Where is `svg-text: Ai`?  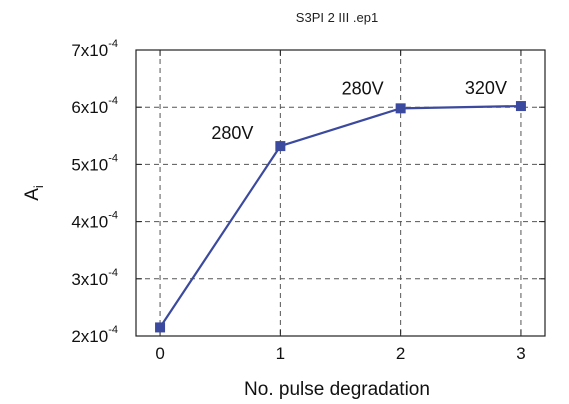
svg-text: Ai is located at coordinates (34, 193).